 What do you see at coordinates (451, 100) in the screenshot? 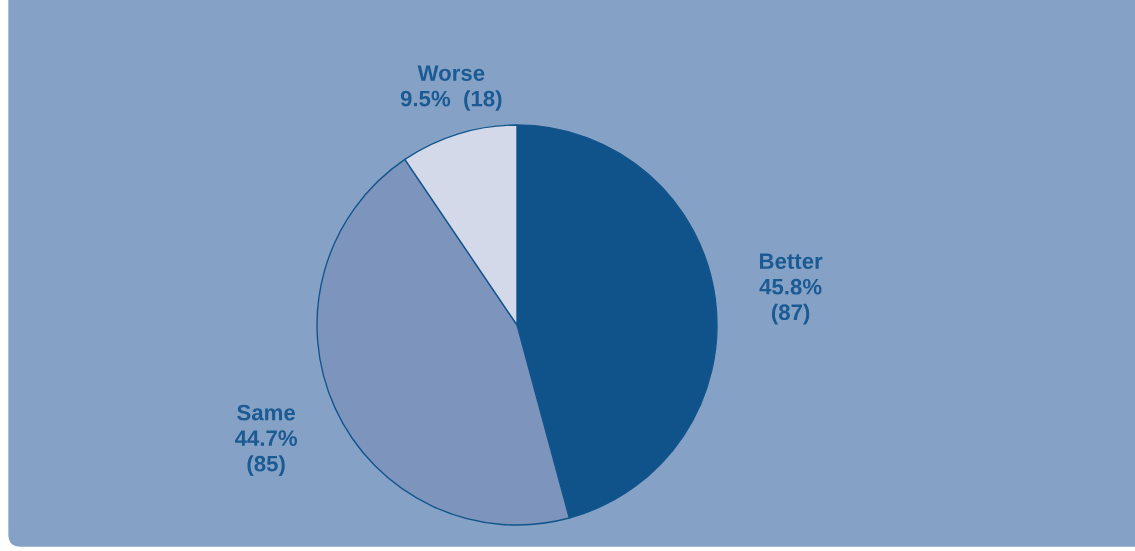
I see `data-label: 9.5% (18)` at bounding box center [451, 100].